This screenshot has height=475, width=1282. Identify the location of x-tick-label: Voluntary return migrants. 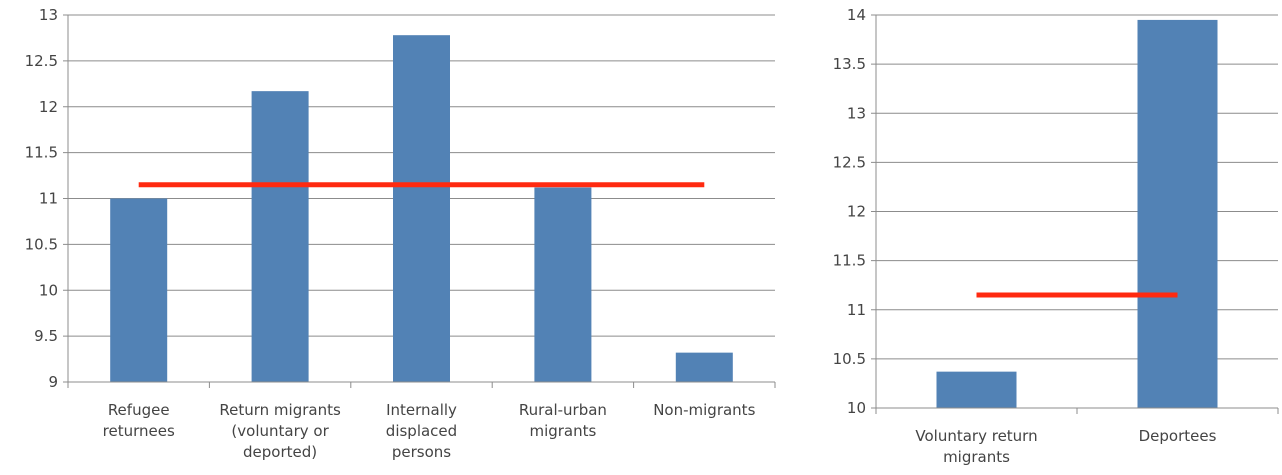
(976, 446).